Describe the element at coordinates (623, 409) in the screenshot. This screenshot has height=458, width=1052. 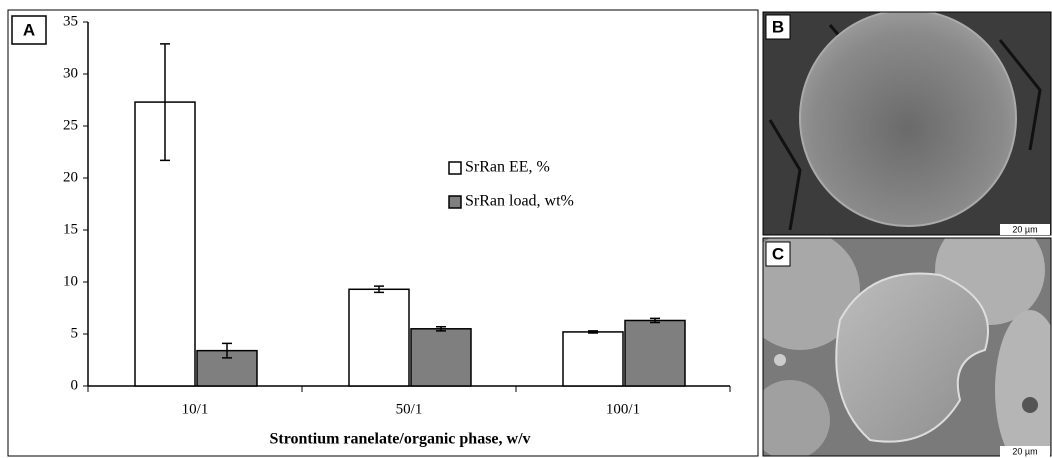
I see `x-tick-label: 100/1` at that location.